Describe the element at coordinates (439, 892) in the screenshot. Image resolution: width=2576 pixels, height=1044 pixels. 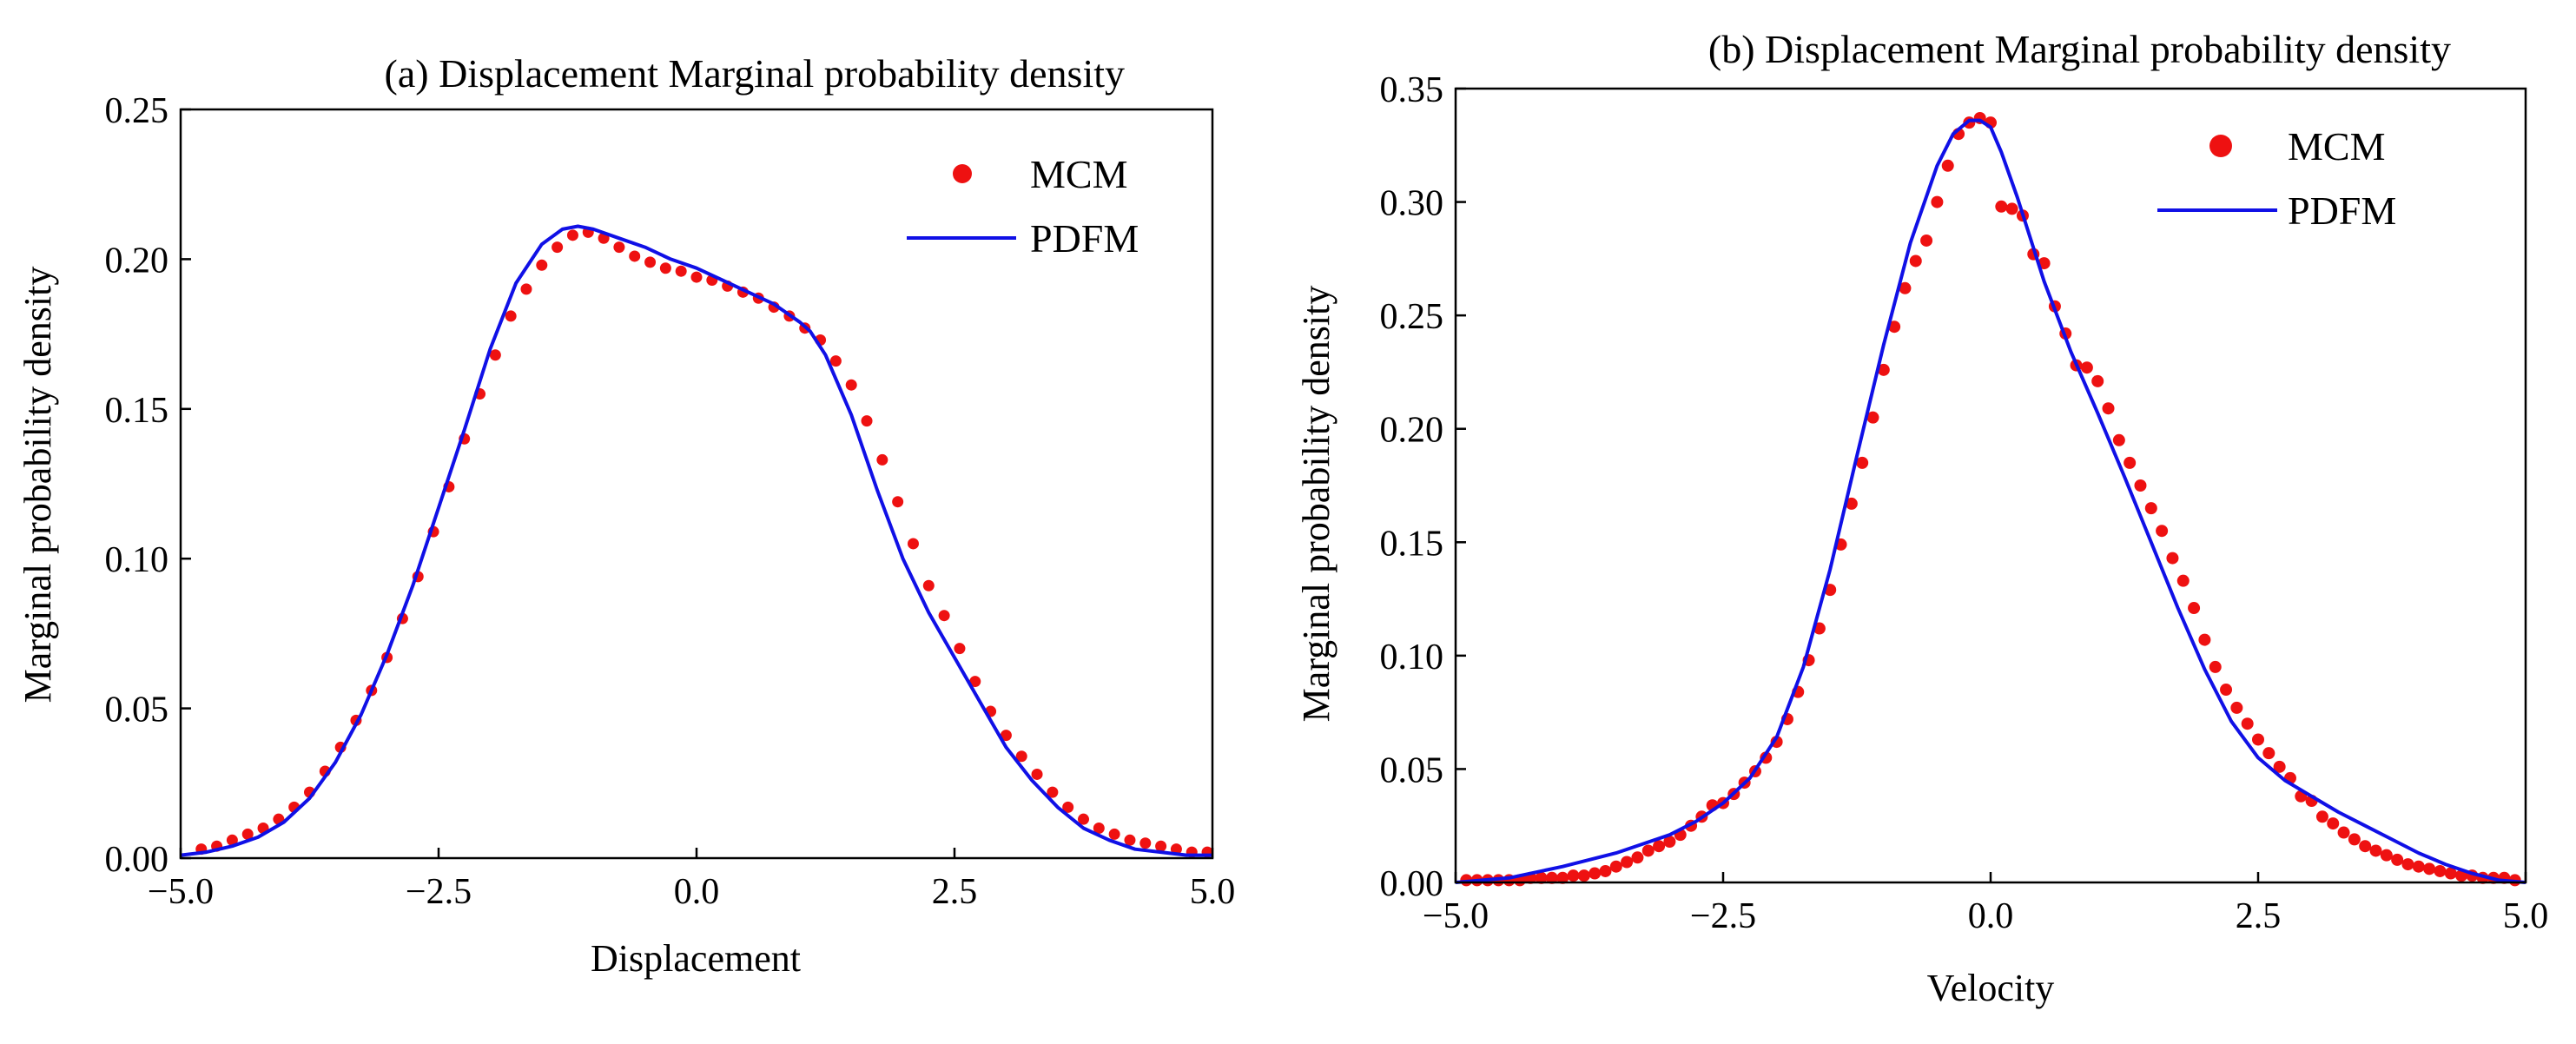
I see `chart-a-xtick-label: −2.5` at that location.